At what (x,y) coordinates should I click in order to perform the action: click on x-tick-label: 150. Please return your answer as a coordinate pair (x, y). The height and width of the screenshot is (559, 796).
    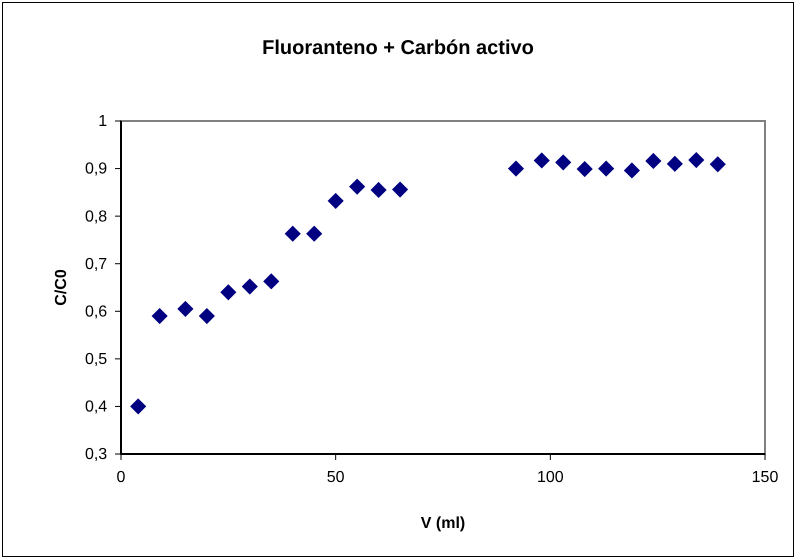
    Looking at the image, I should click on (765, 477).